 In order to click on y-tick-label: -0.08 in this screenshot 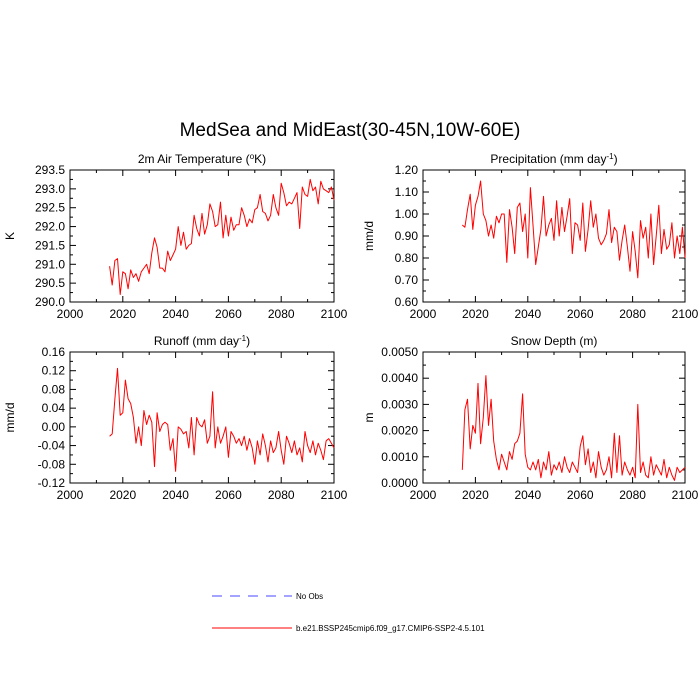, I will do `click(52, 464)`.